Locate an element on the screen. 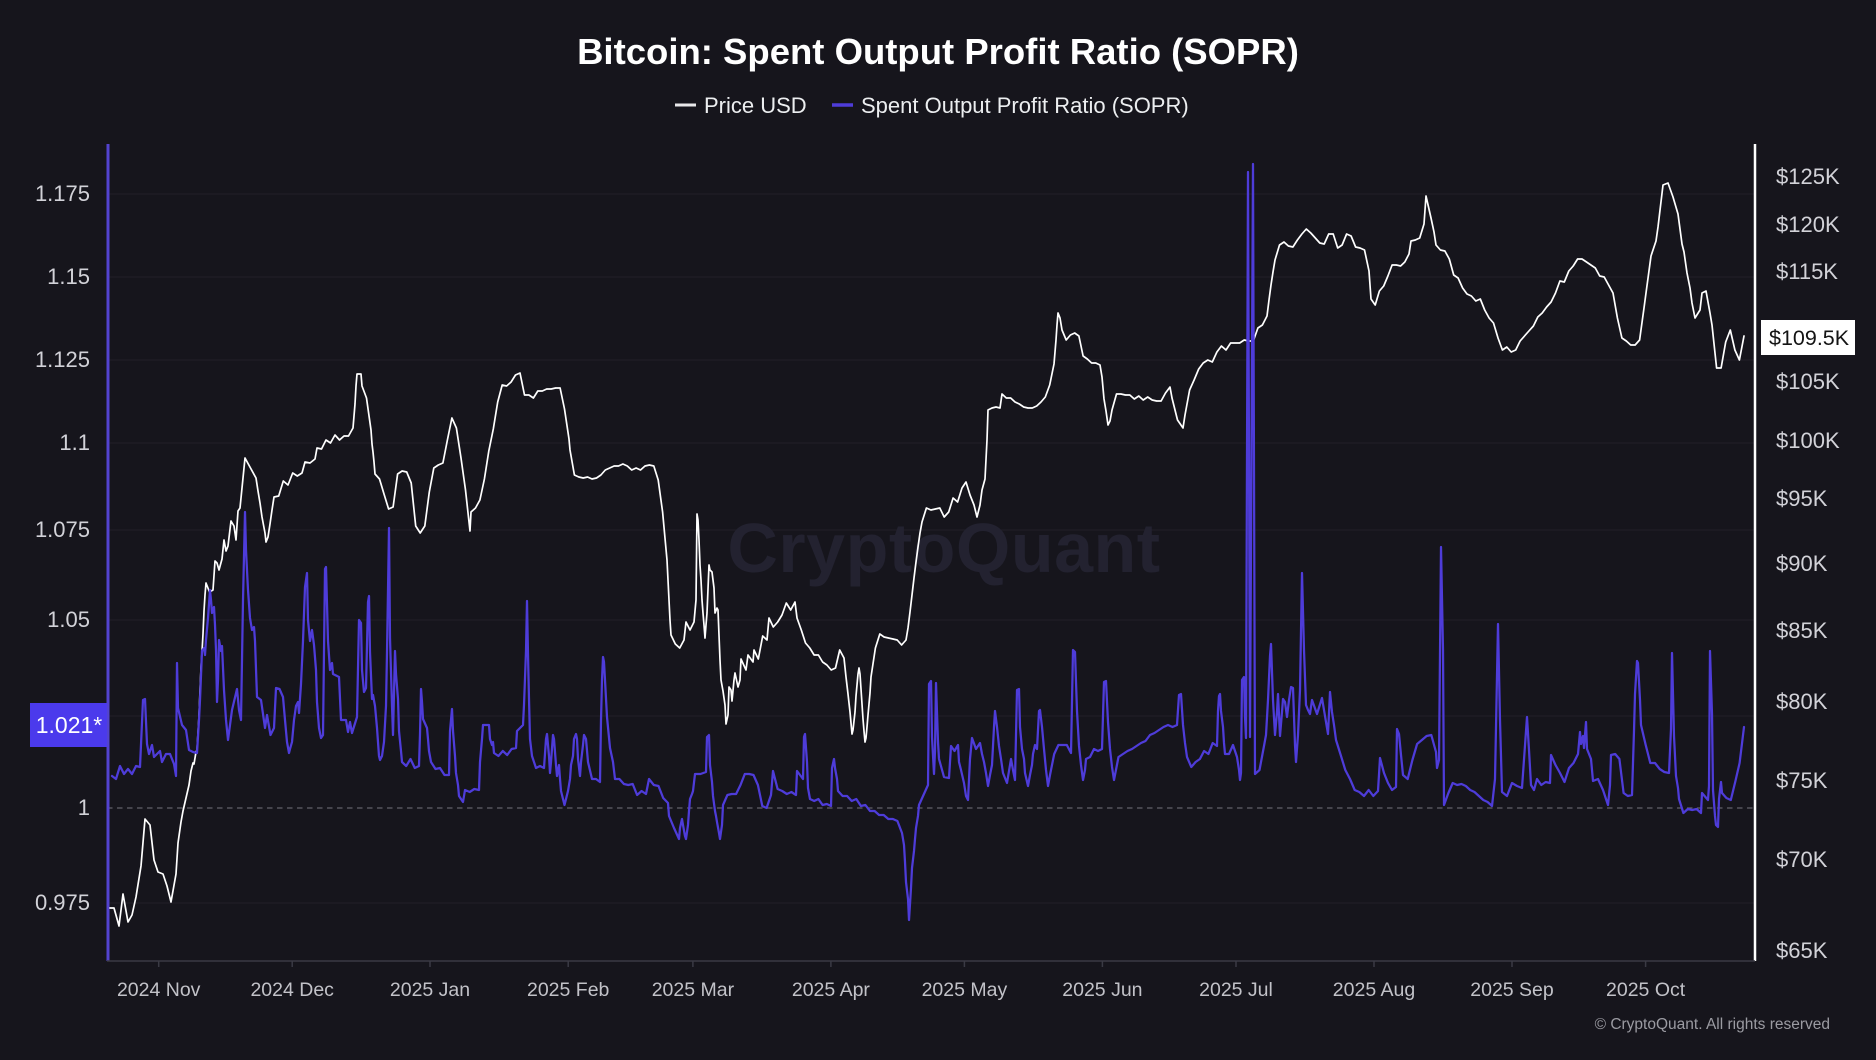 The width and height of the screenshot is (1876, 1060). svg-text: 2024 Nov is located at coordinates (159, 990).